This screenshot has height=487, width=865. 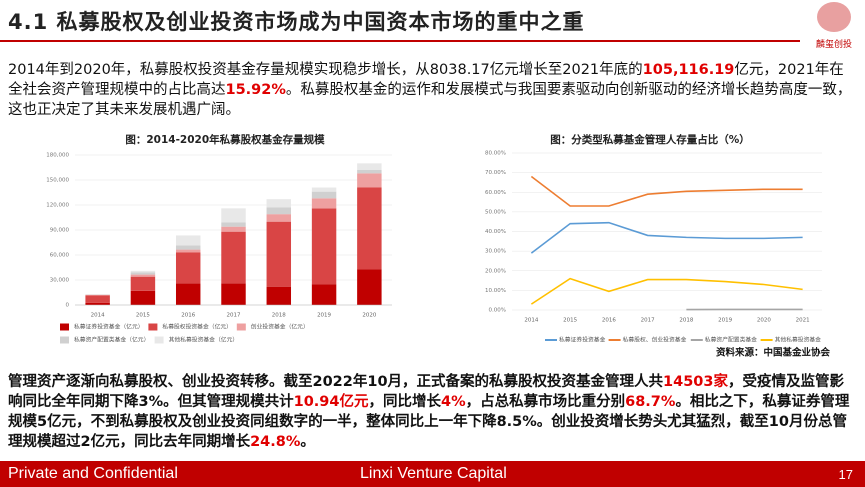 I want to click on y-tick-label: 0.00%, so click(x=497, y=311).